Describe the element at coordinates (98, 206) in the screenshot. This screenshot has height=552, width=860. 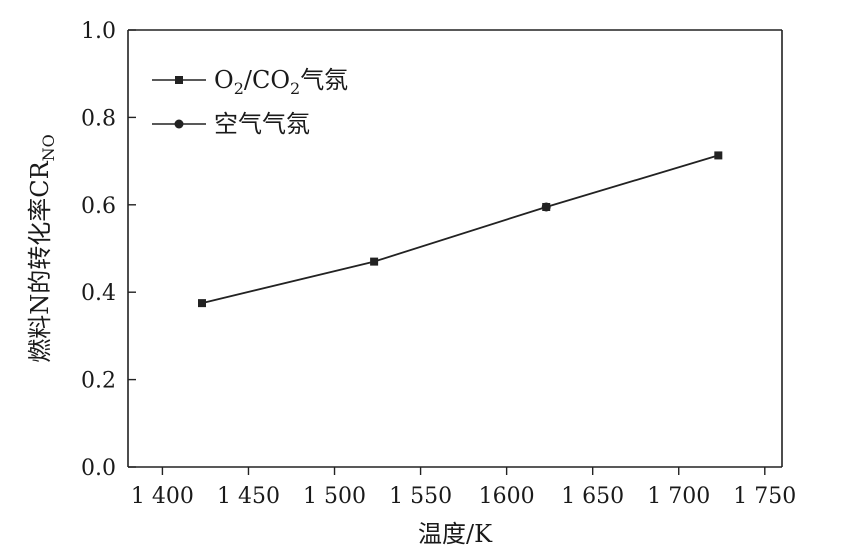
I see `y-tick-label: 0.6` at that location.